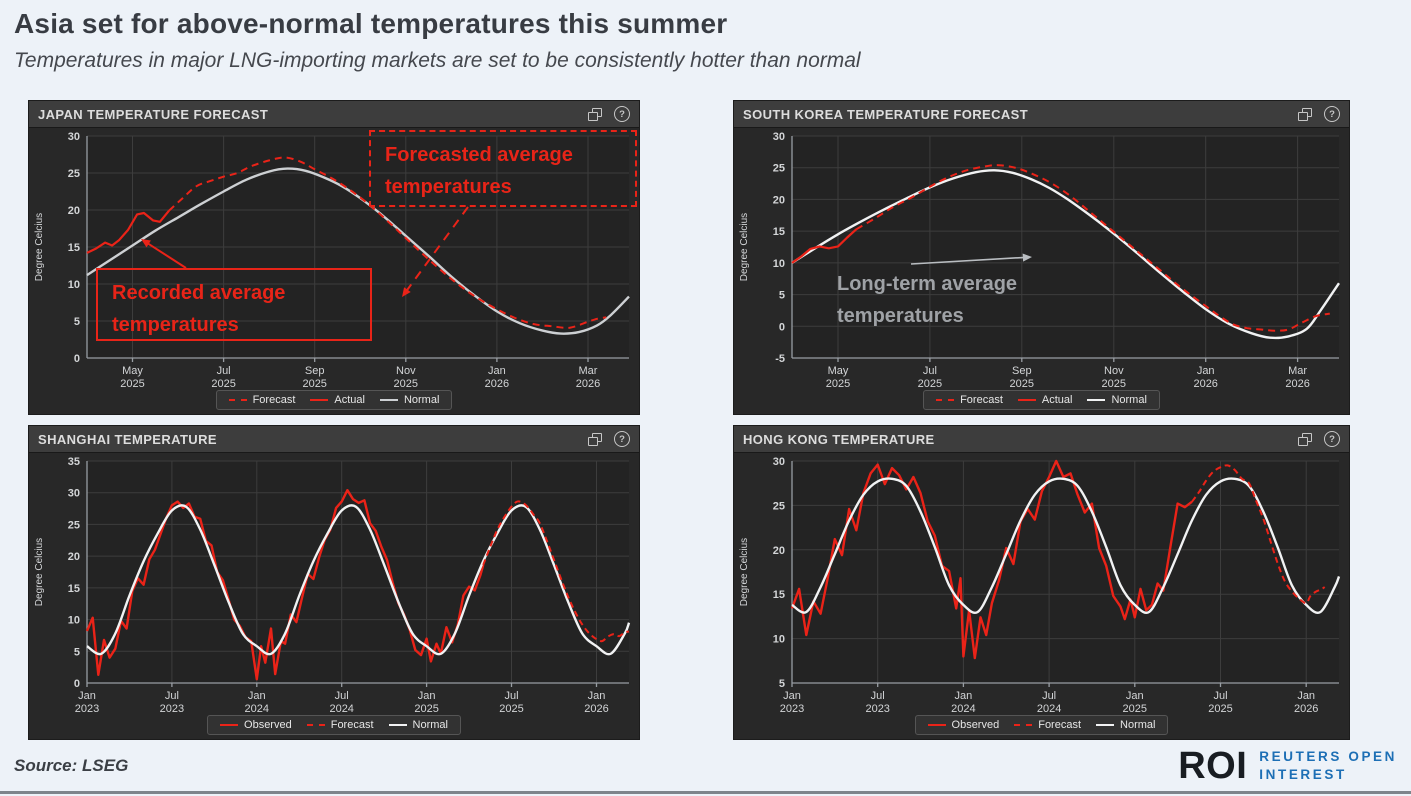 The width and height of the screenshot is (1411, 796). I want to click on legend-item: Forecast, so click(969, 400).